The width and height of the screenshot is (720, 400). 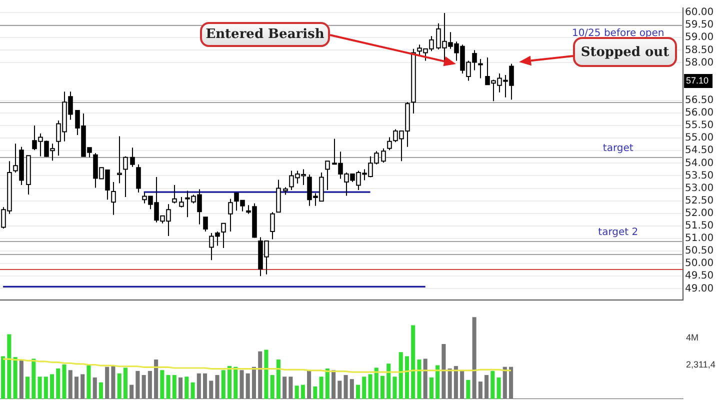 What do you see at coordinates (699, 251) in the screenshot?
I see `y-tick-label: 50.50` at bounding box center [699, 251].